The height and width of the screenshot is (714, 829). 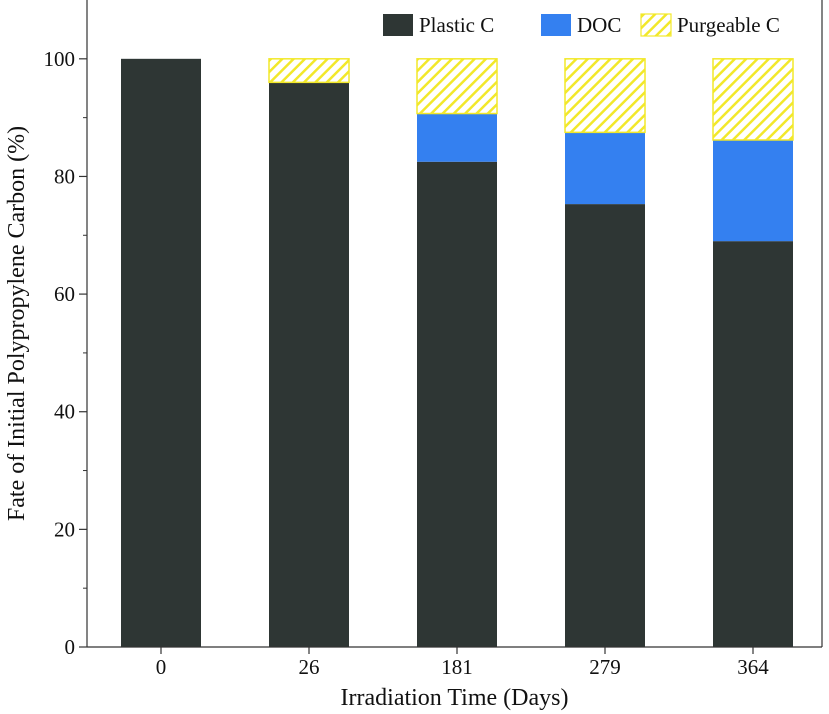 What do you see at coordinates (398, 25) in the screenshot?
I see `legend-swatch-plastic-c` at bounding box center [398, 25].